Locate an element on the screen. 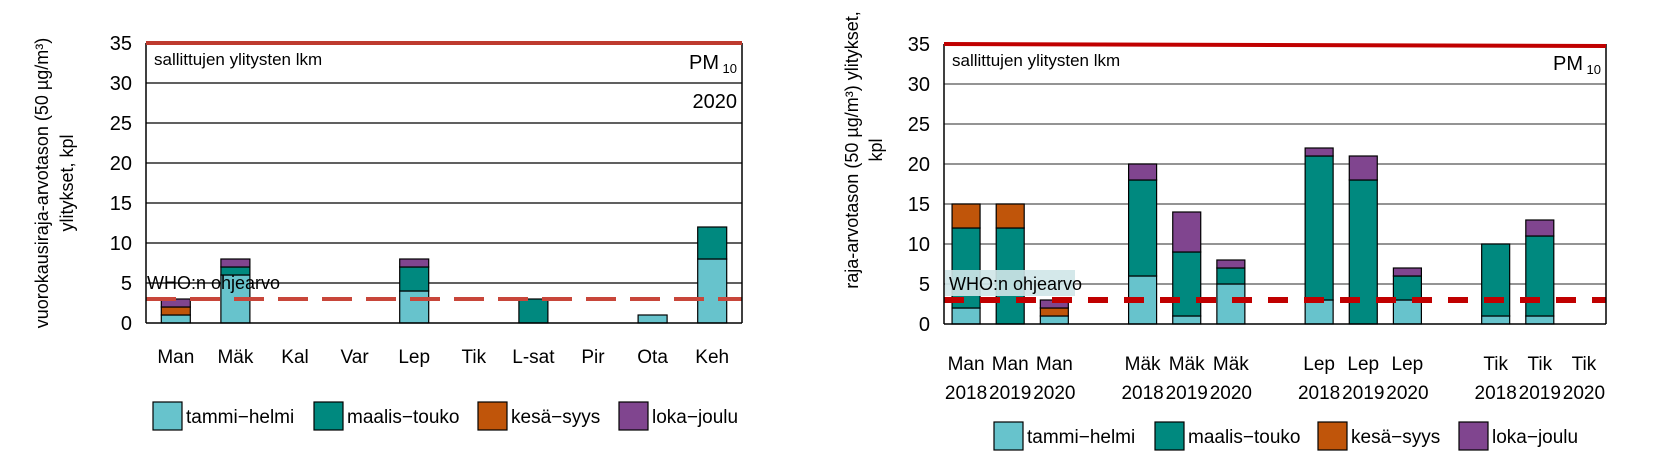 This screenshot has height=463, width=1669. x-tick-label: Ota is located at coordinates (652, 357).